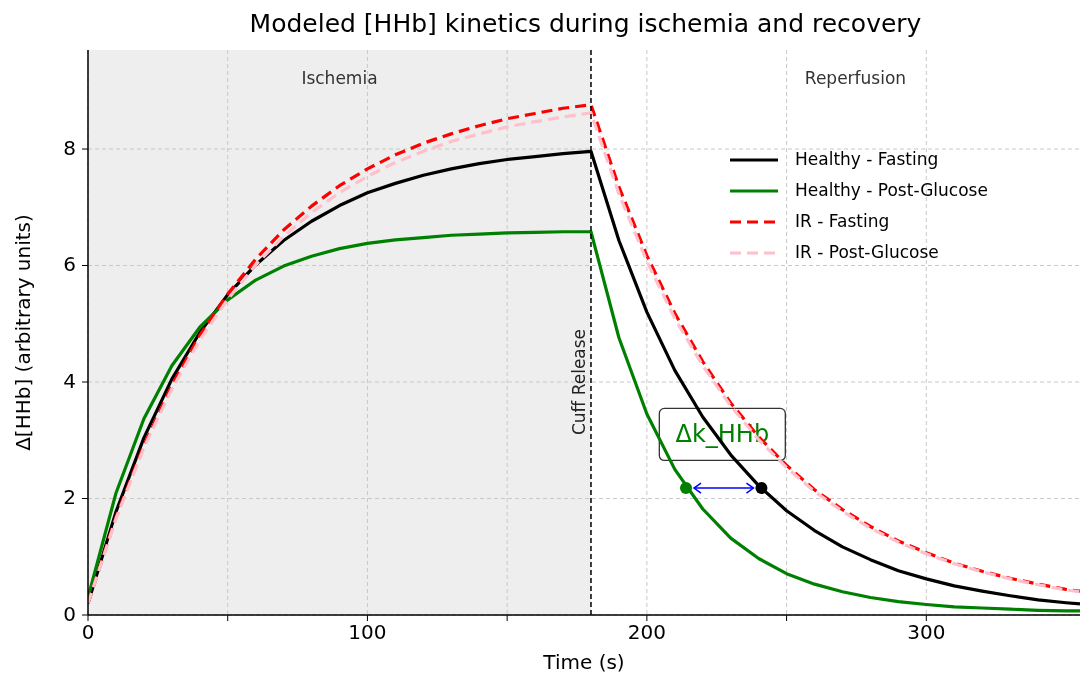 Image resolution: width=1081 pixels, height=677 pixels. Describe the element at coordinates (69, 264) in the screenshot. I see `y-tick-label: 6` at that location.